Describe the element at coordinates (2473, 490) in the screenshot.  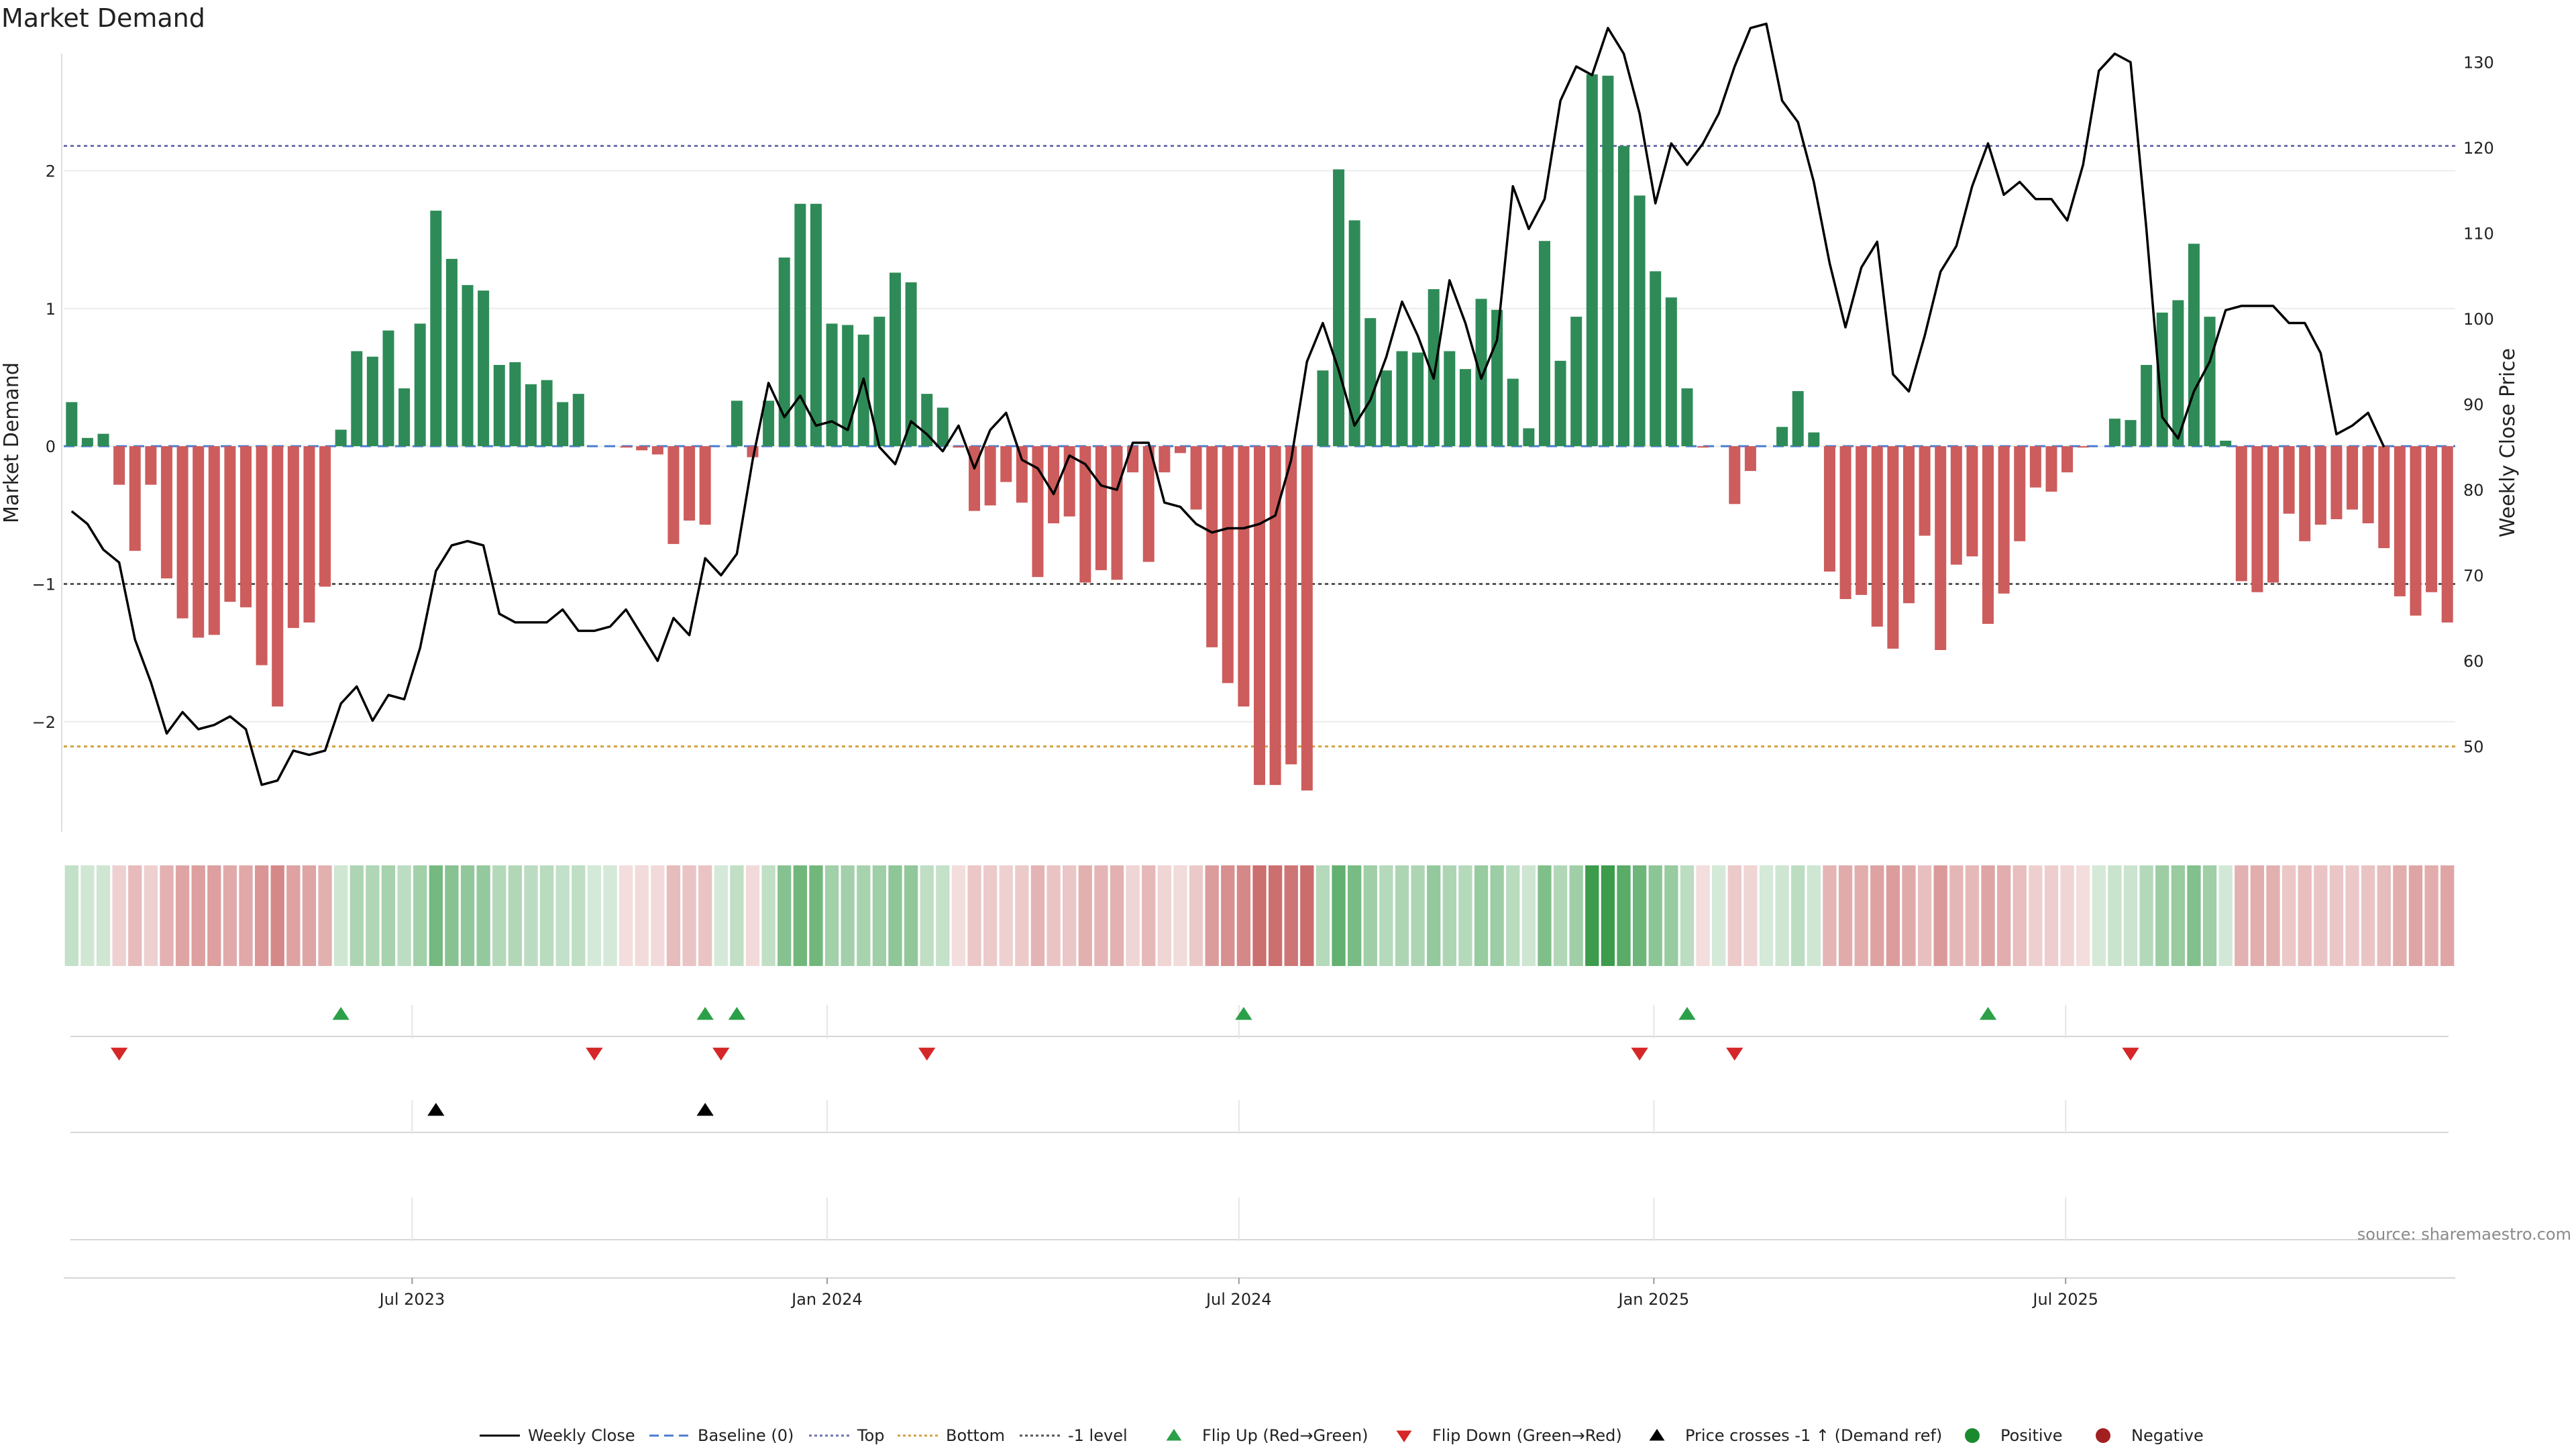
I see `y2-tick-label: 80` at that location.